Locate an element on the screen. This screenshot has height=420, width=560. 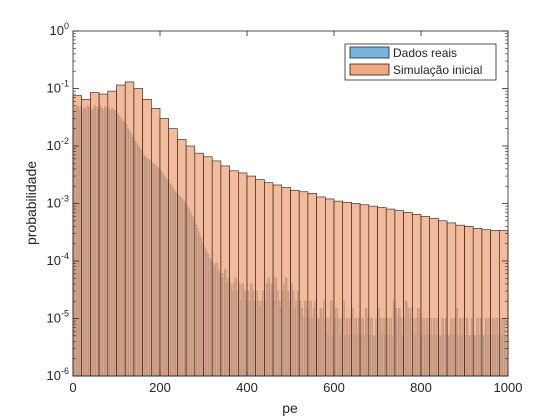
x-axis-label: pe is located at coordinates (290, 408).